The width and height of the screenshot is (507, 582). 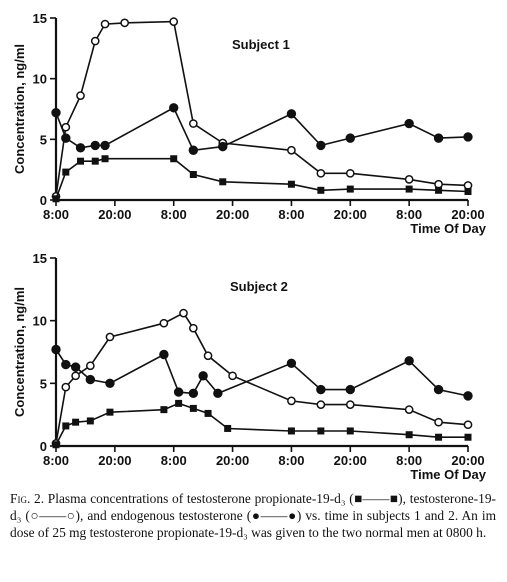 What do you see at coordinates (40, 79) in the screenshot?
I see `y-tick-label: 10` at bounding box center [40, 79].